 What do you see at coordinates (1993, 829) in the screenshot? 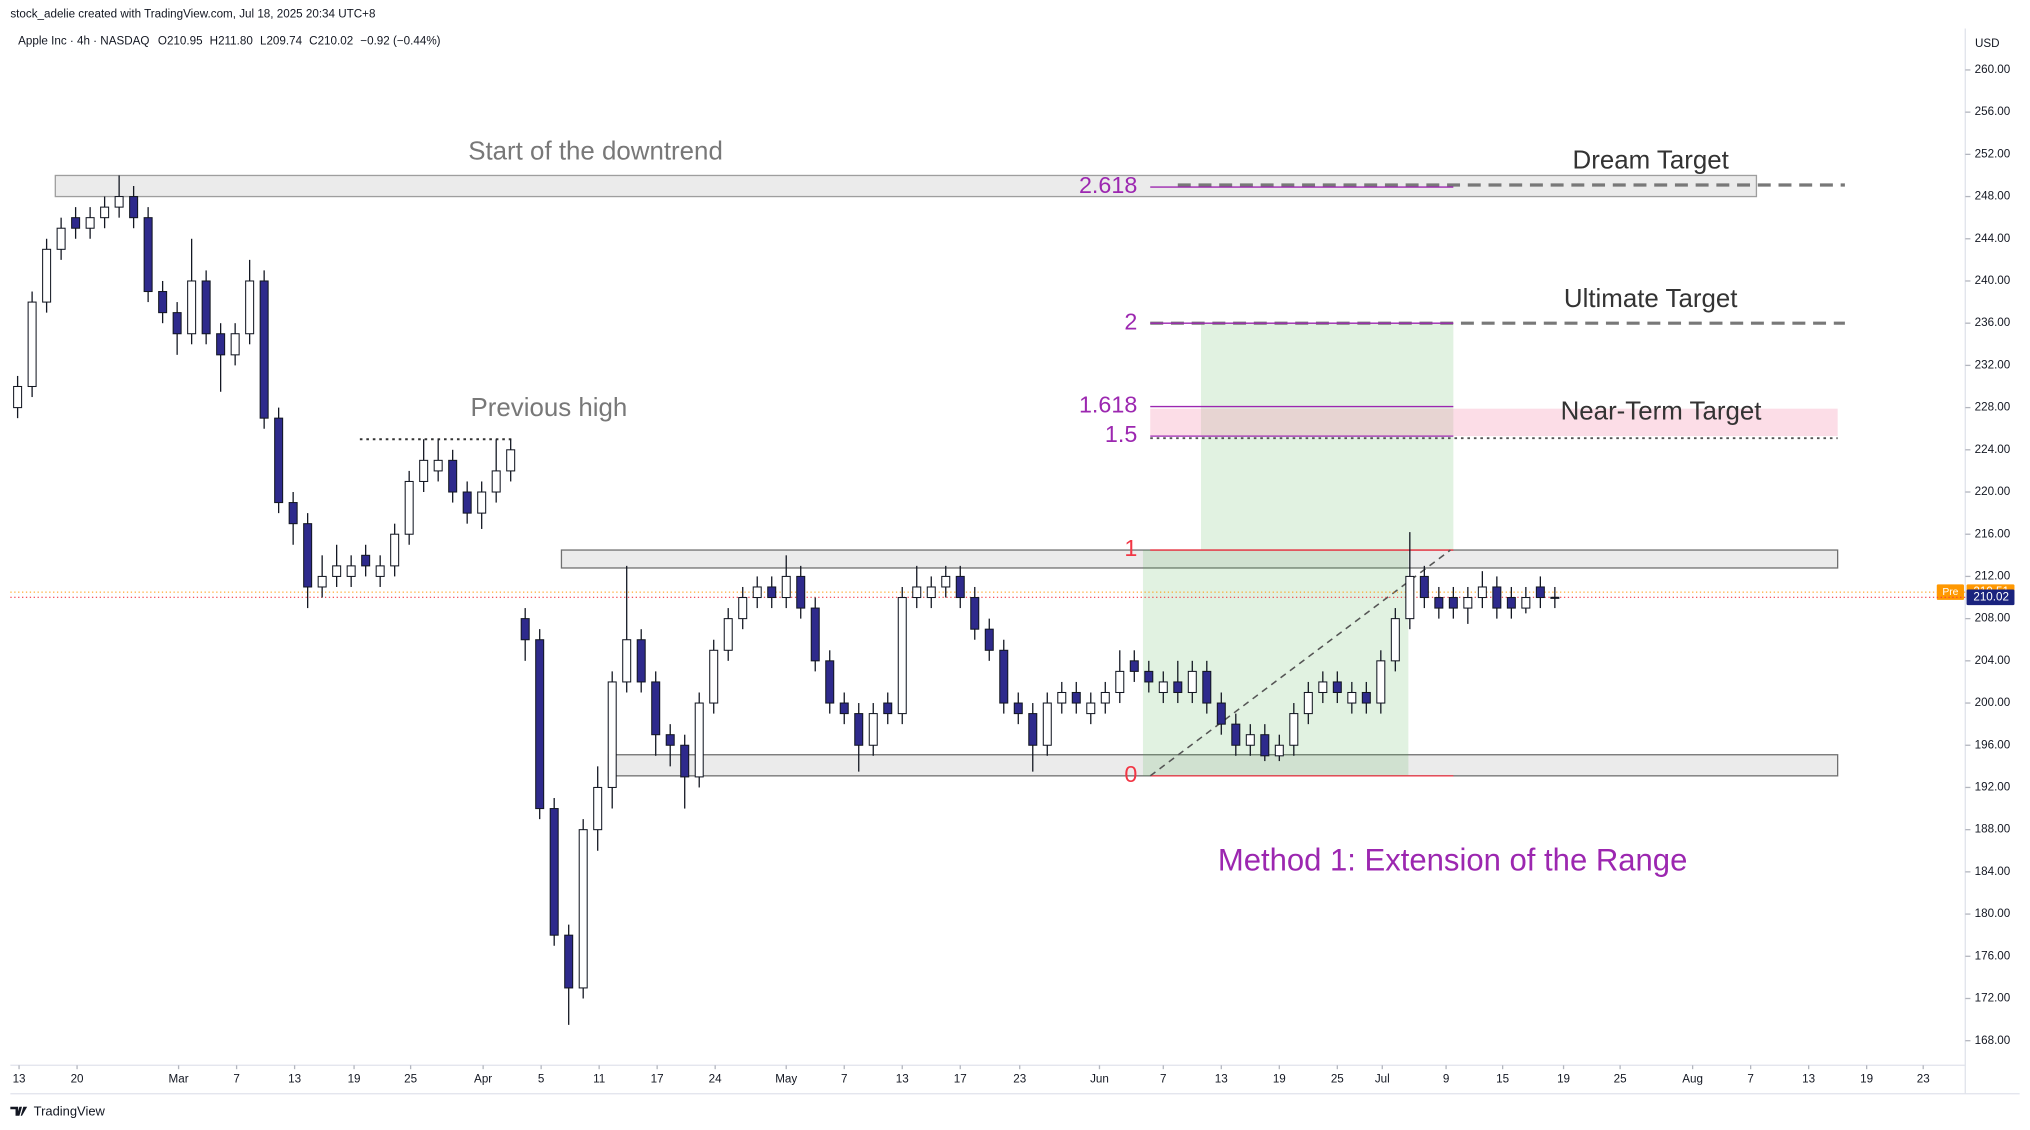
I see `y-tick-label: 188.00` at bounding box center [1993, 829].